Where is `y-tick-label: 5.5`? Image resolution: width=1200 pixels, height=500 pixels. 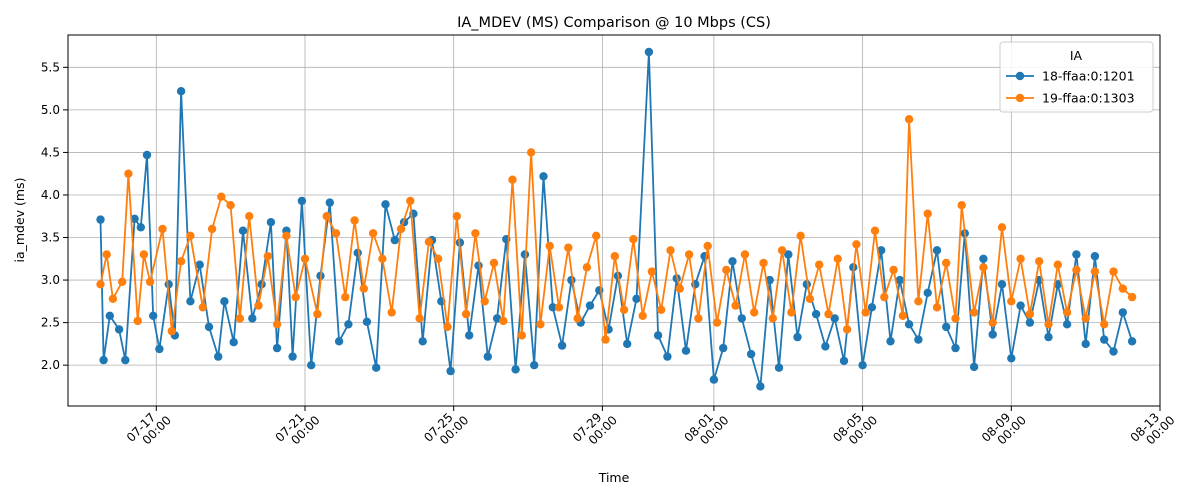
y-tick-label: 5.5 is located at coordinates (50, 67).